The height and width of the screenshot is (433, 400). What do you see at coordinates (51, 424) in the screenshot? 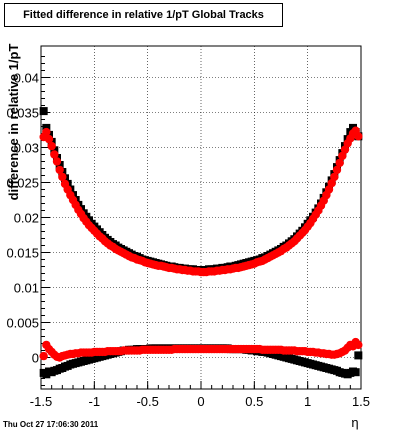
I see `timestamp: Thu Oct 27 17:06:30 2011` at bounding box center [51, 424].